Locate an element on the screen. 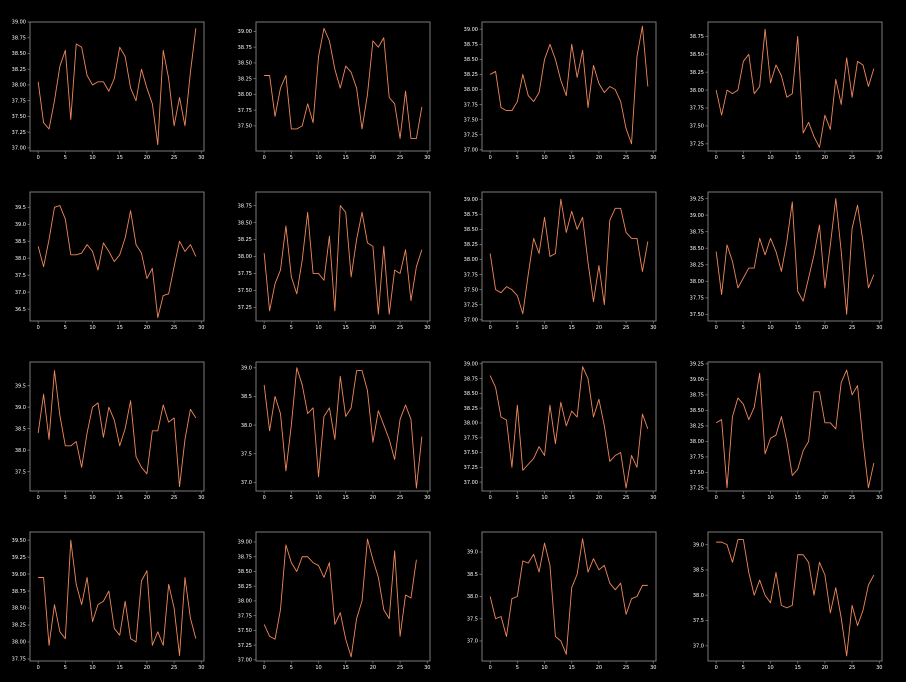 The width and height of the screenshot is (906, 682). chart-panel-10: 0 5 10 15 20 25 30 37.0 37.5 38.0 38.5 39.0 is located at coordinates (336, 431).